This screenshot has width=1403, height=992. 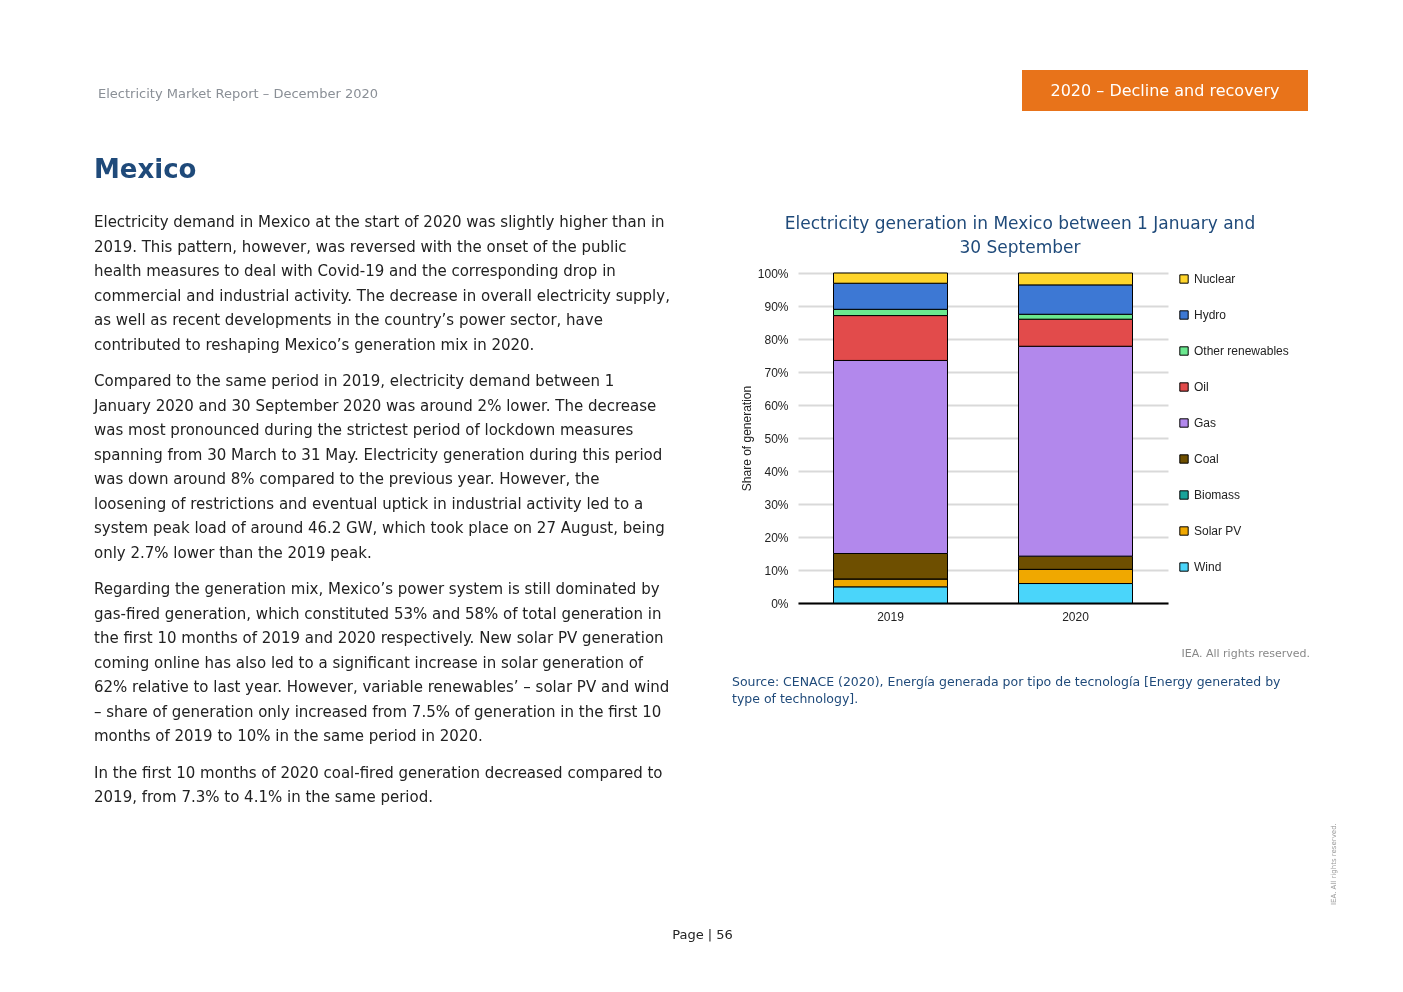 What do you see at coordinates (1210, 315) in the screenshot?
I see `legend-label: Hydro` at bounding box center [1210, 315].